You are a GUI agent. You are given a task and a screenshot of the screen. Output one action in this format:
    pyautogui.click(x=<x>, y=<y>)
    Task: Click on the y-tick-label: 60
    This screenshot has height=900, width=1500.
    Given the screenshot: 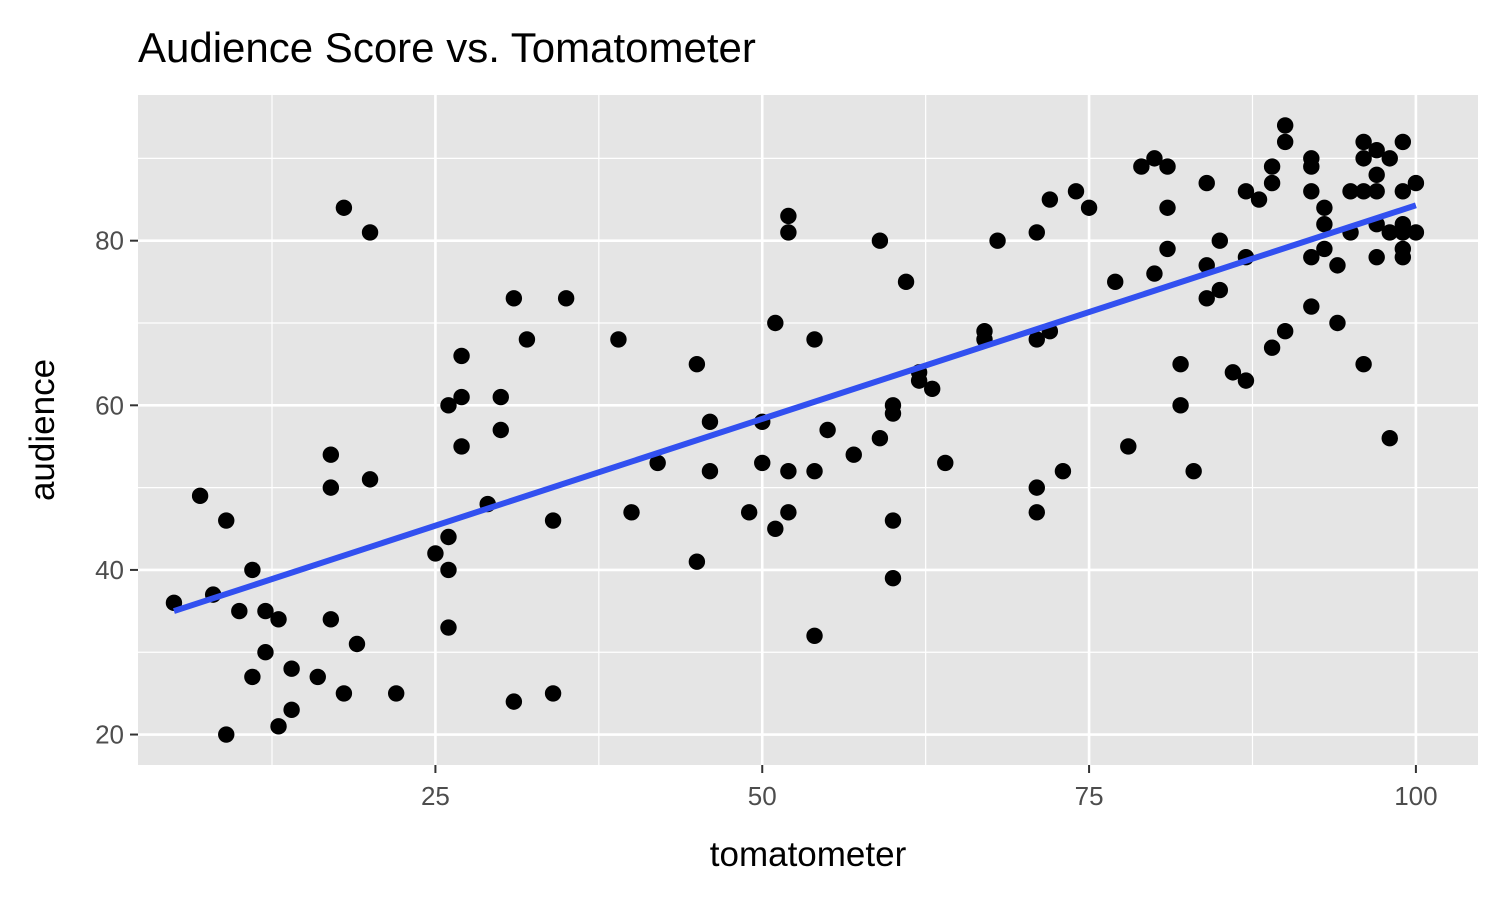 What is the action you would take?
    pyautogui.click(x=109, y=405)
    